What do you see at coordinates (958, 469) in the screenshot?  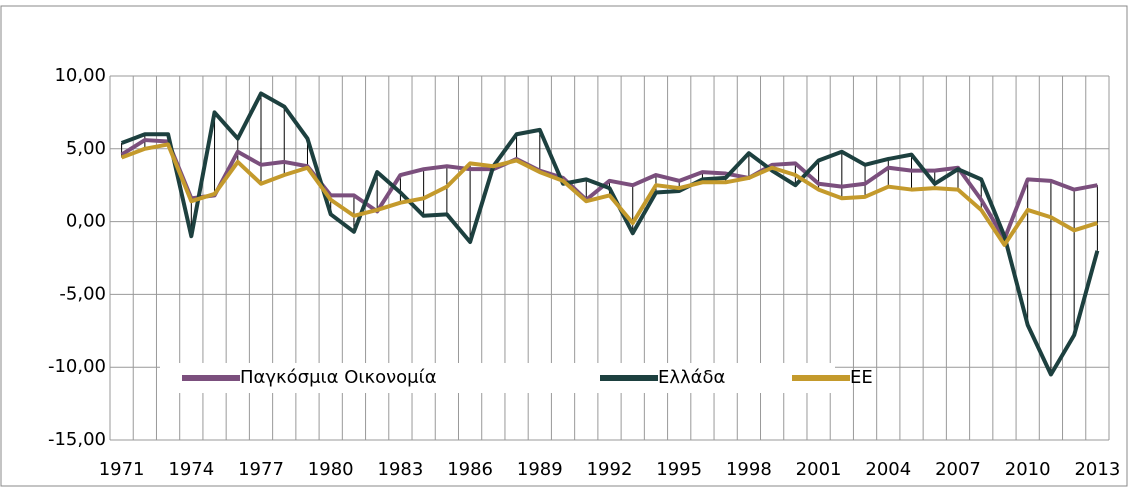 I see `x-tick-label: 2007` at bounding box center [958, 469].